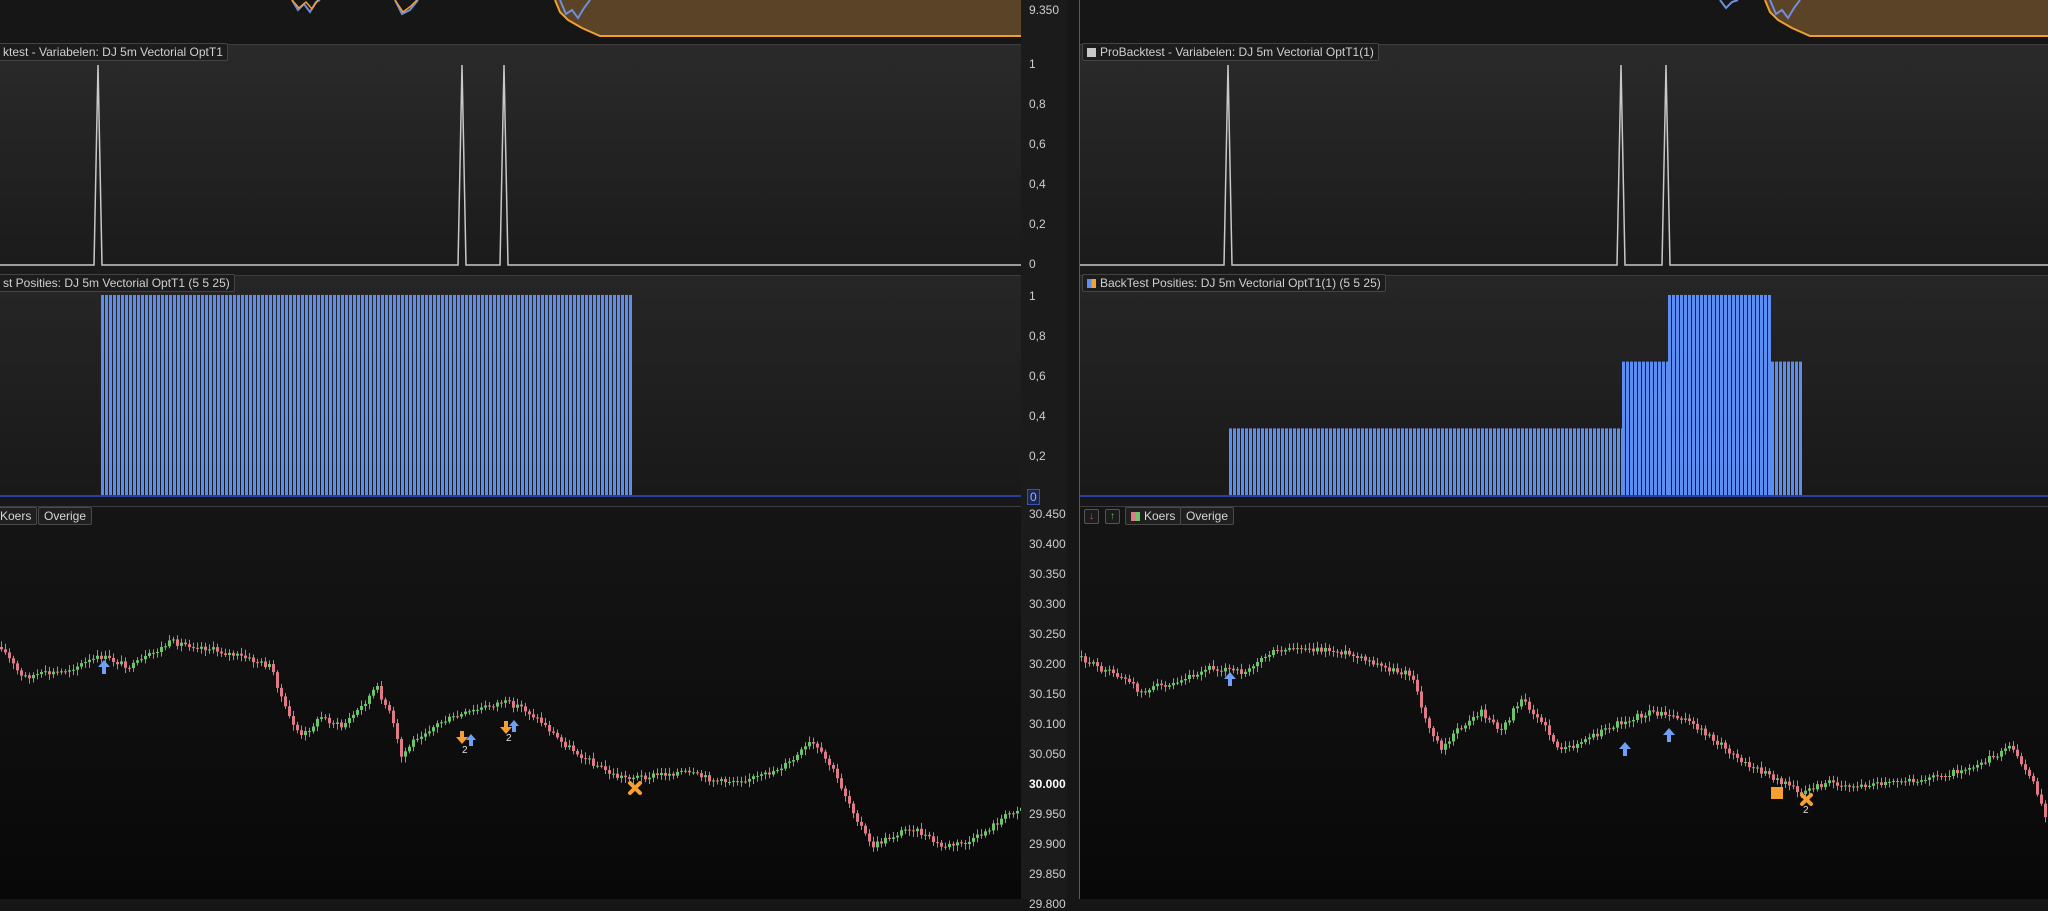 The image size is (2048, 911). I want to click on chart-divider, so click(1079, 449).